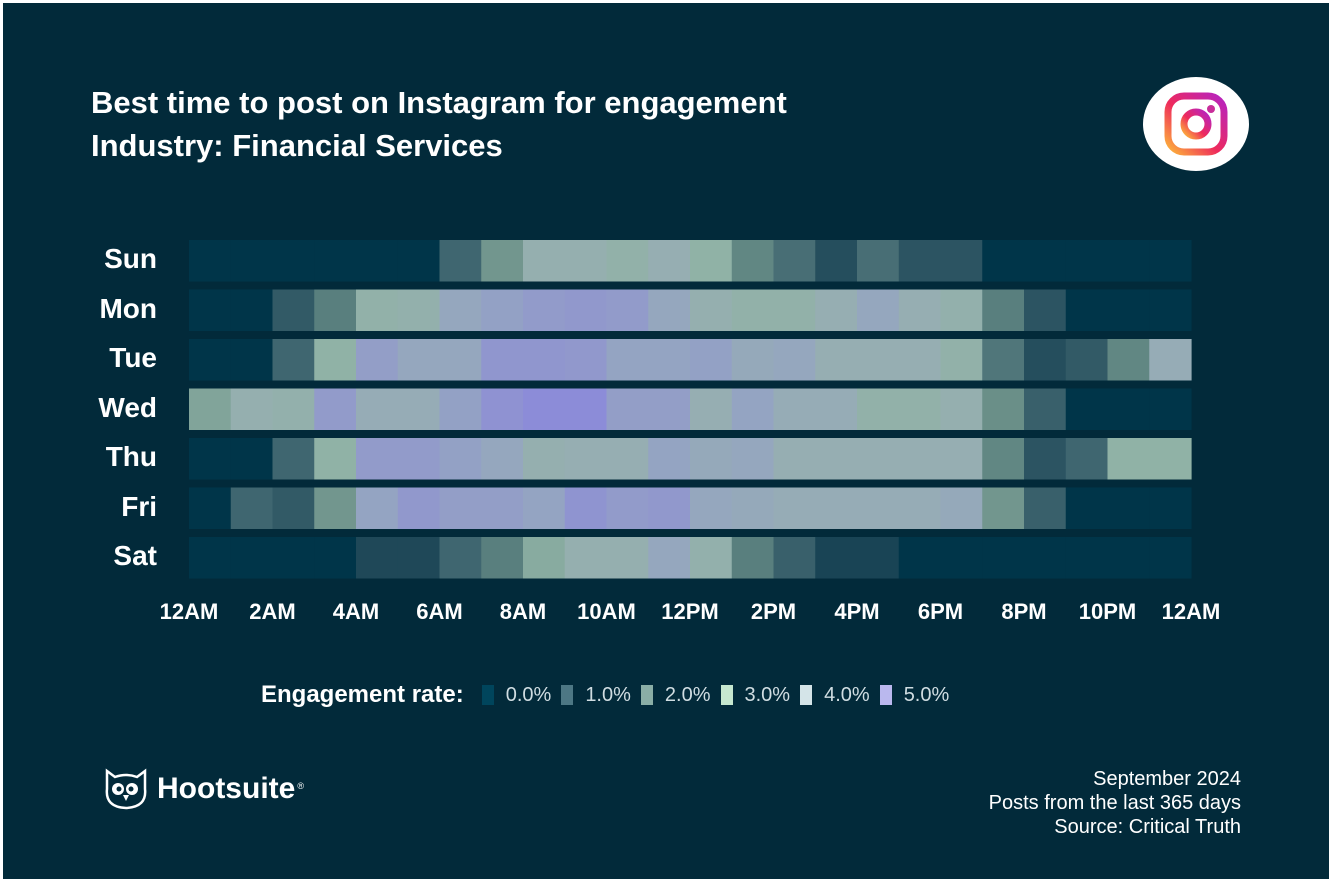  Describe the element at coordinates (690, 611) in the screenshot. I see `x-tick-label: 12PM` at that location.